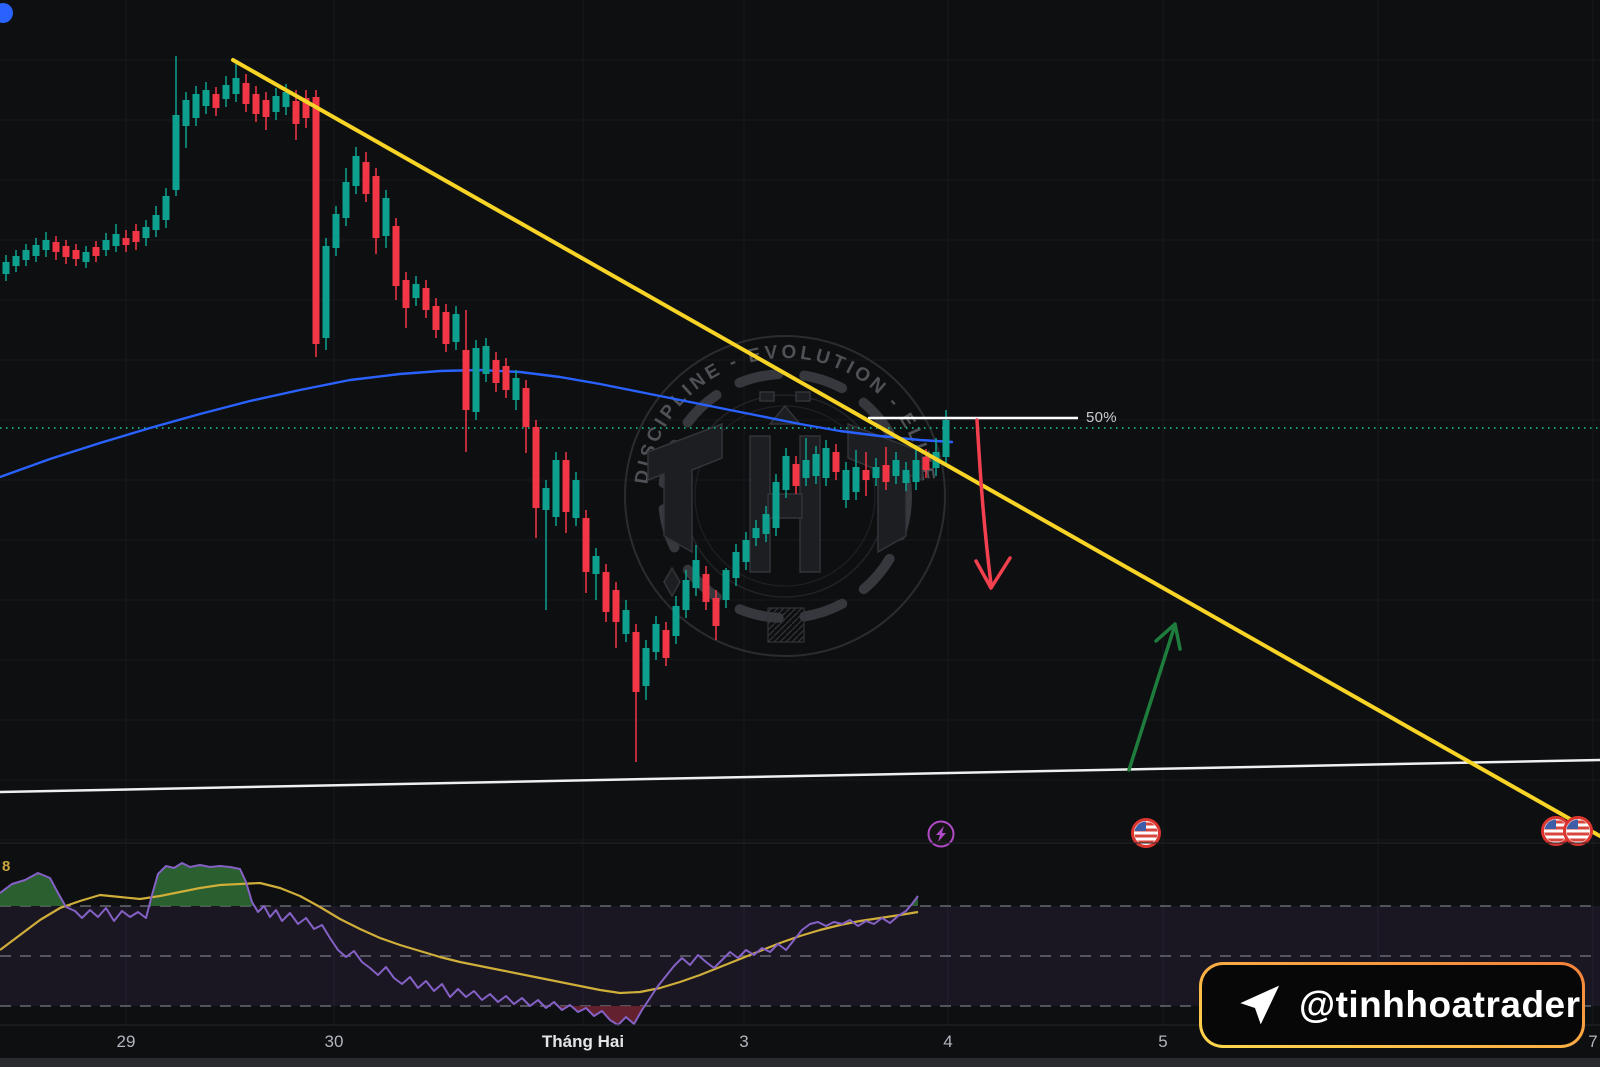  Describe the element at coordinates (993, 504) in the screenshot. I see `down-arrow-drawing` at that location.